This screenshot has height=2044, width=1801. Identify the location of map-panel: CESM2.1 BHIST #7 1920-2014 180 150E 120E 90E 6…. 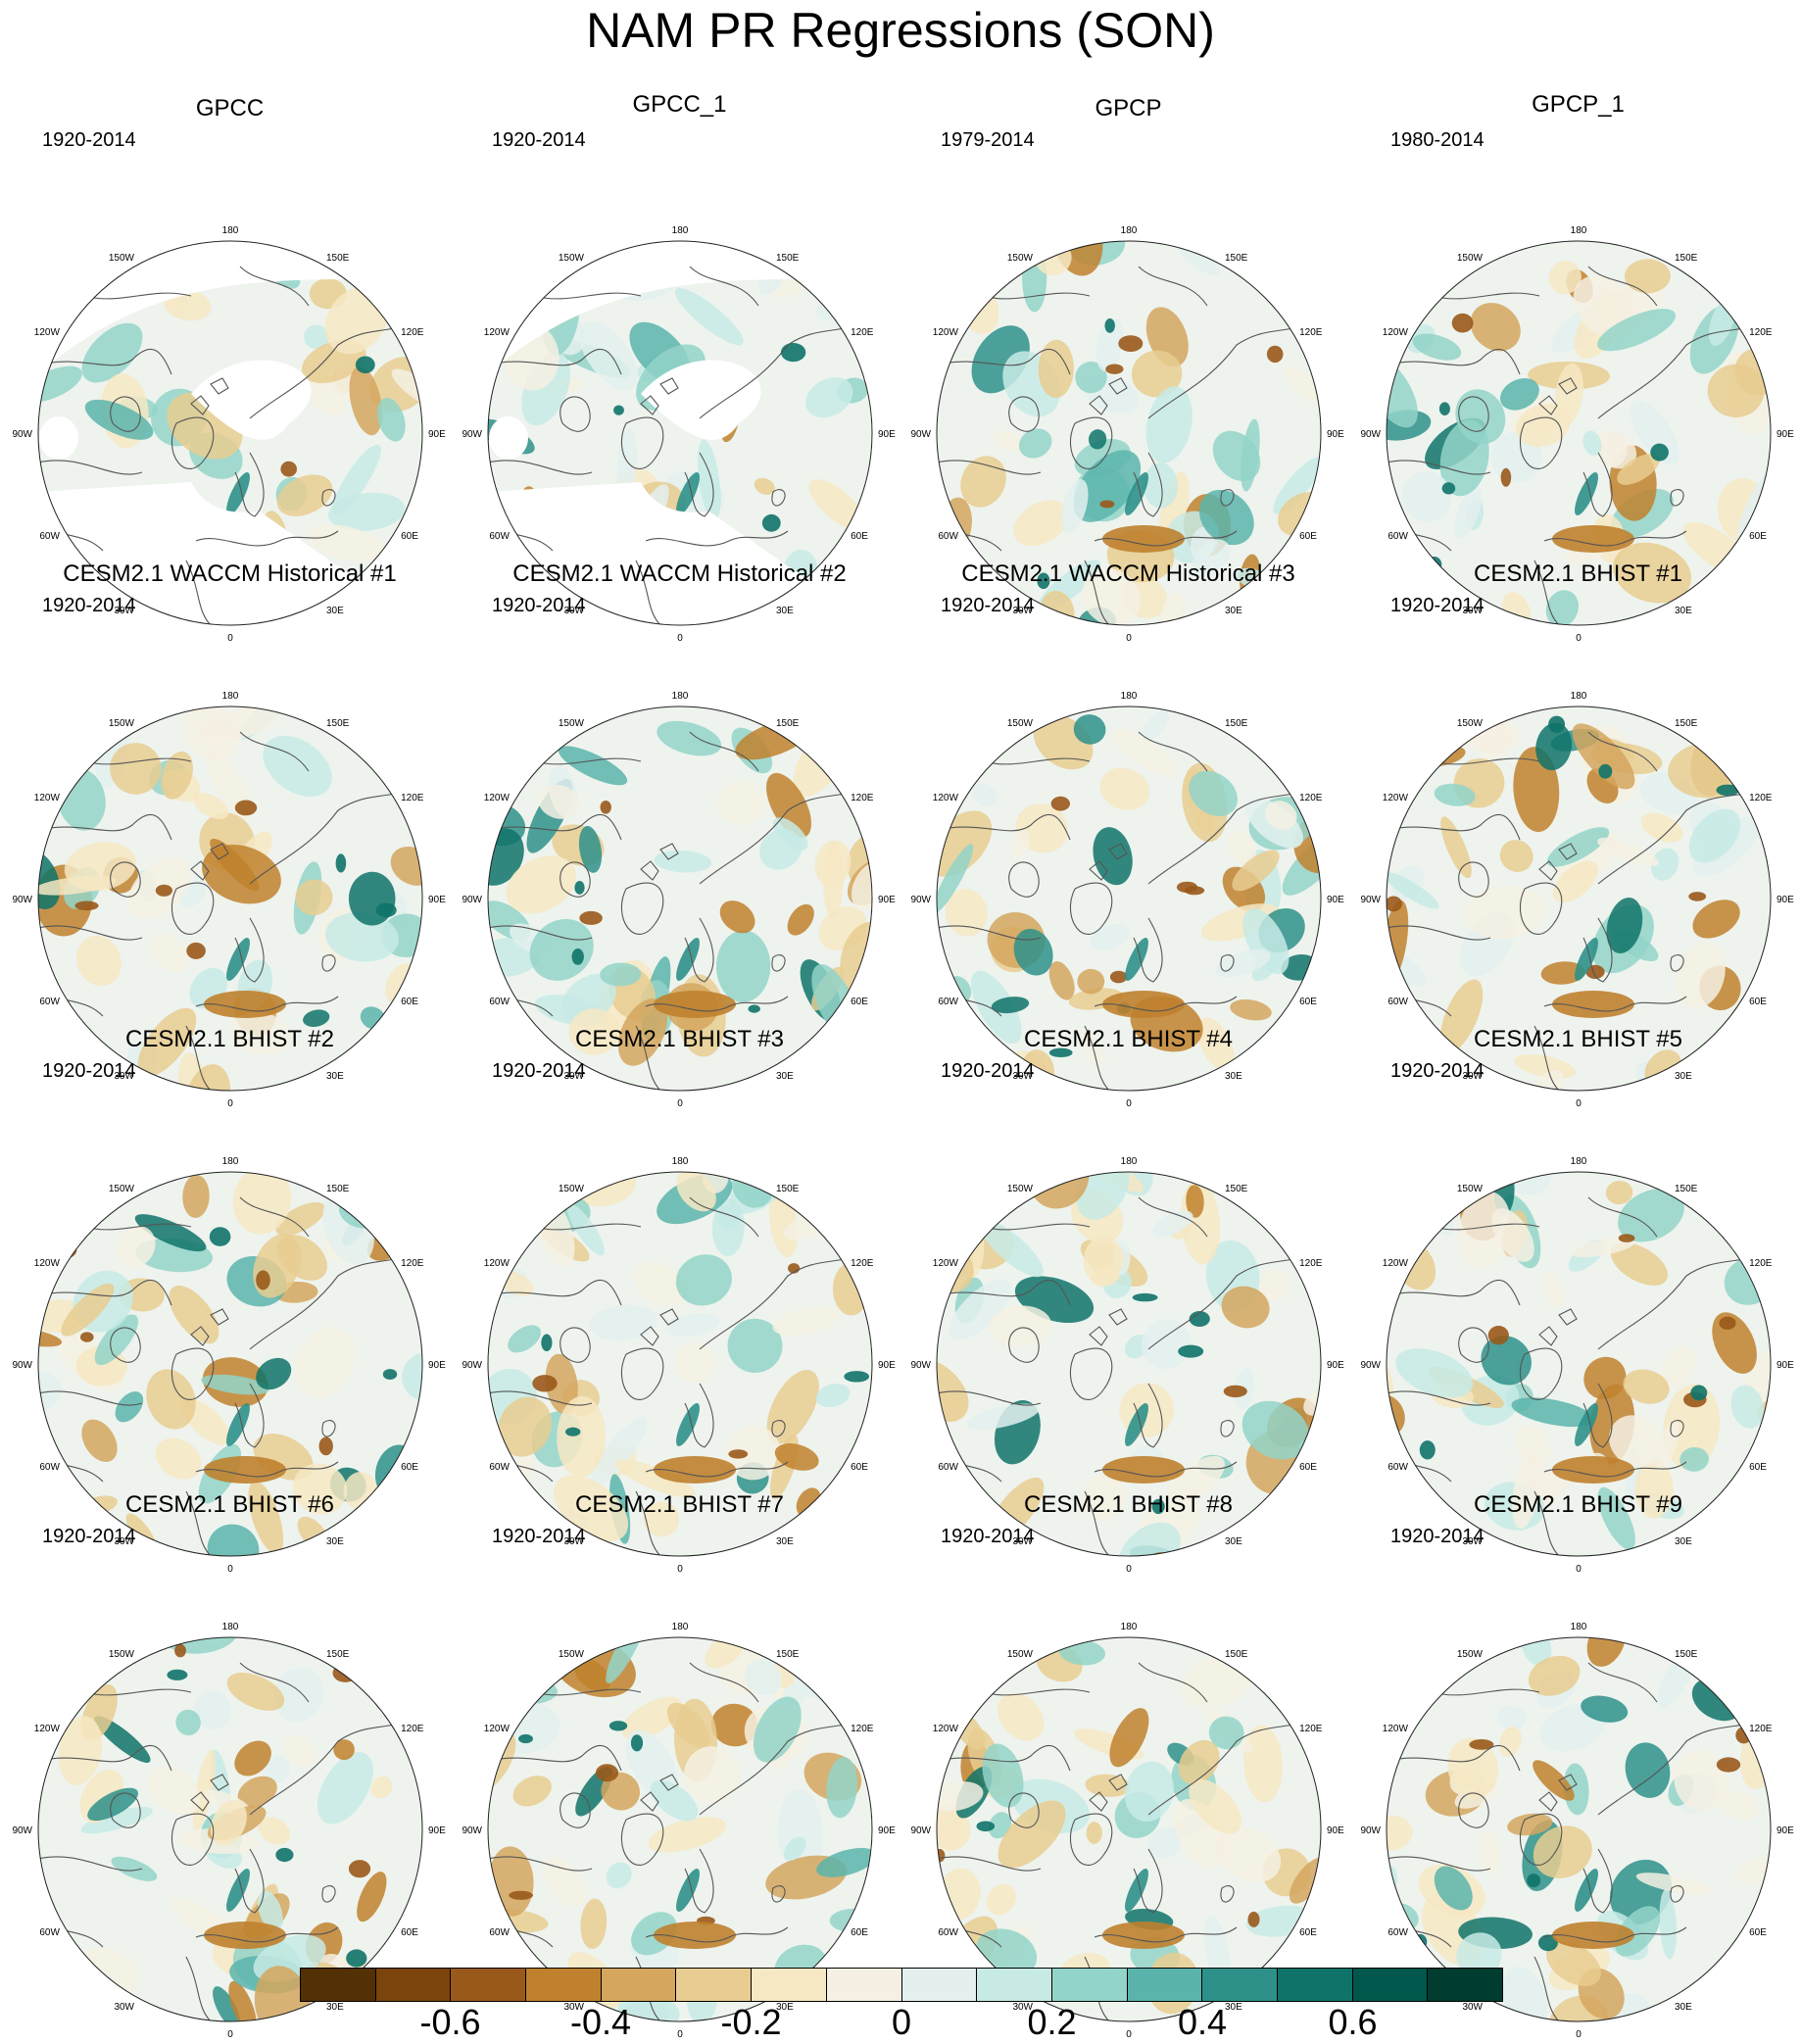
(679, 1765).